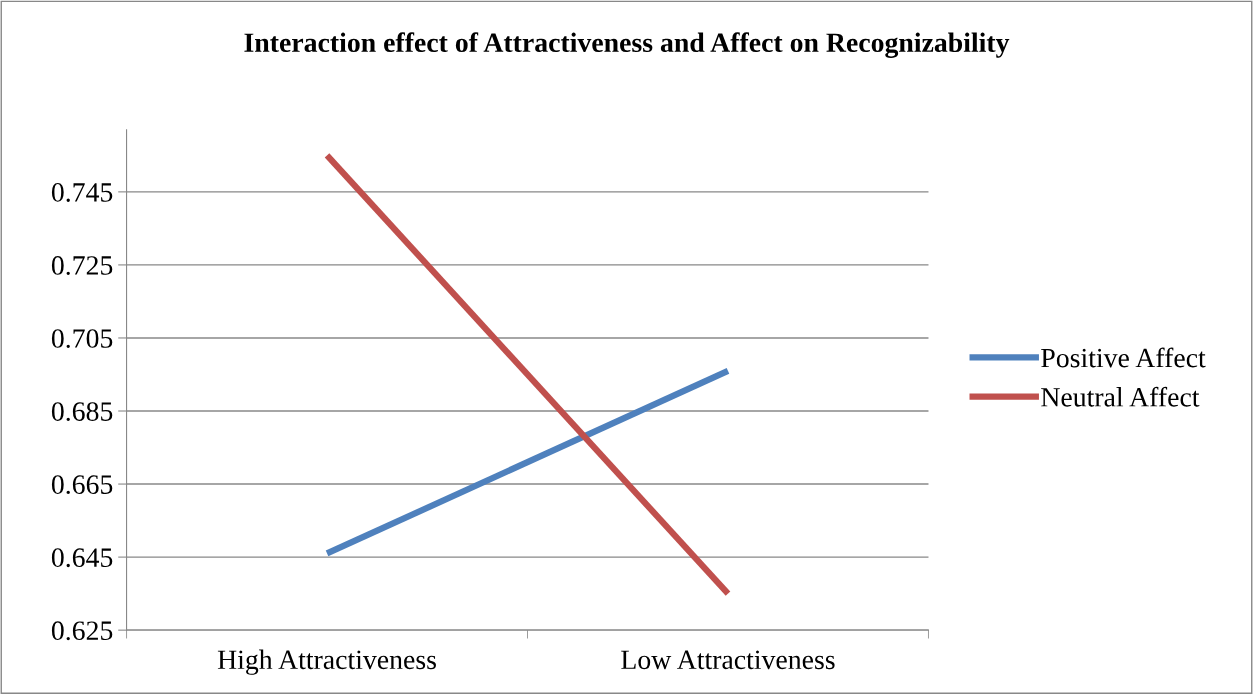 The image size is (1253, 694). What do you see at coordinates (82, 631) in the screenshot?
I see `y-tick-label: 0.625` at bounding box center [82, 631].